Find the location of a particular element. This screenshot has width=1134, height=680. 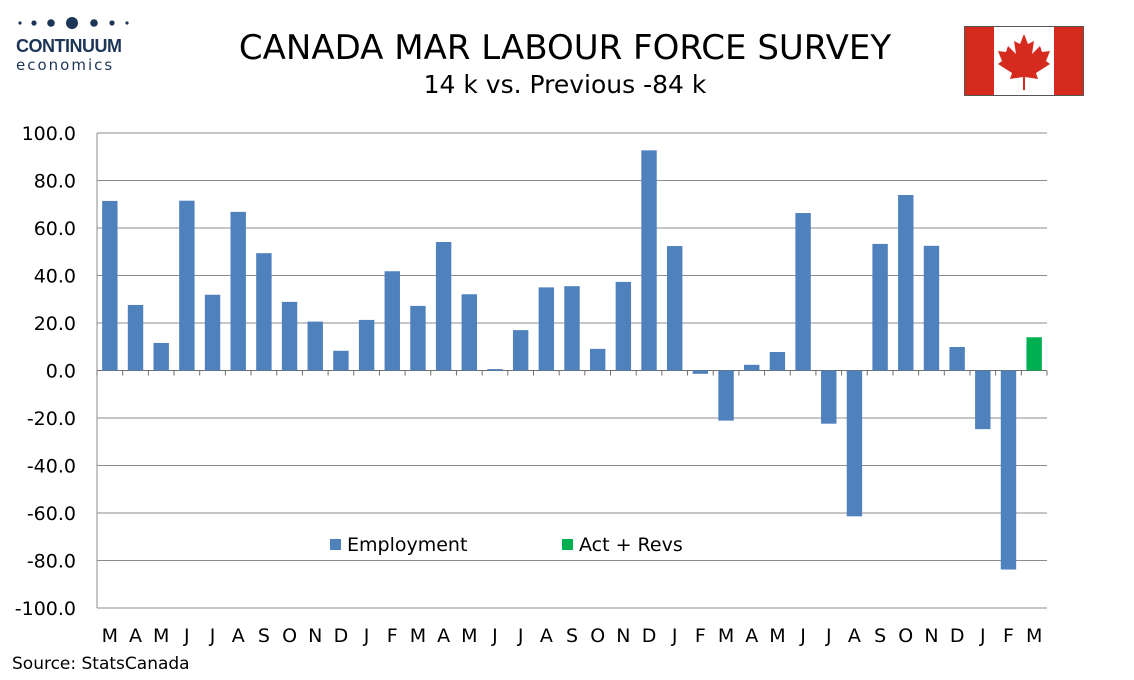

source-note: Source: StatsCanada is located at coordinates (101, 664).